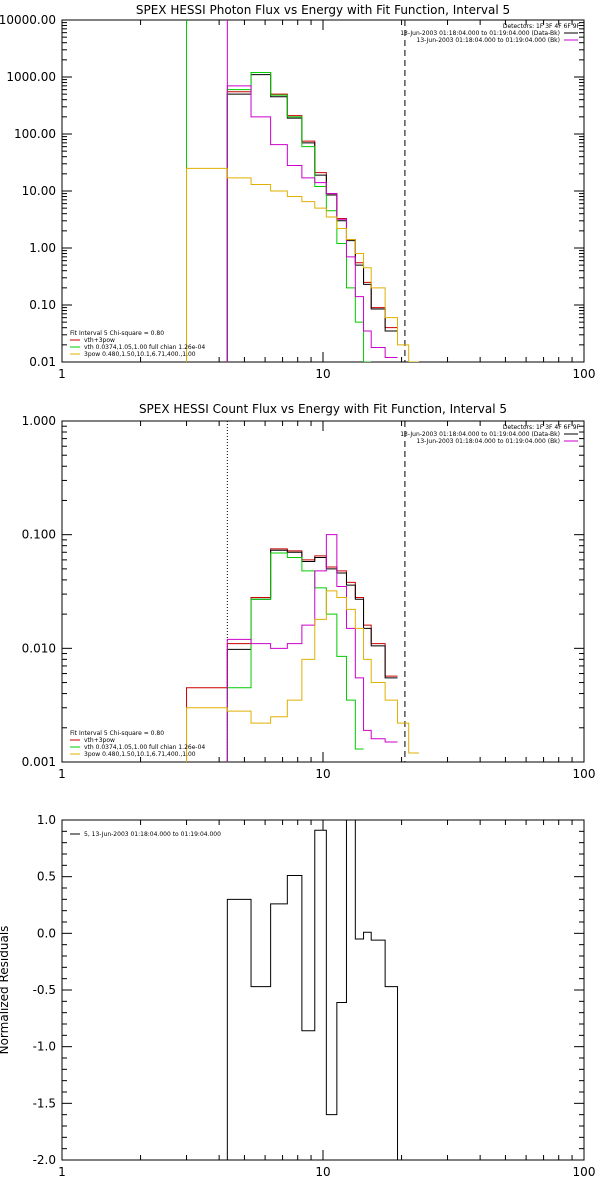 Image resolution: width=600 pixels, height=1200 pixels. What do you see at coordinates (39, 421) in the screenshot?
I see `y-tick-label: 1.000` at bounding box center [39, 421].